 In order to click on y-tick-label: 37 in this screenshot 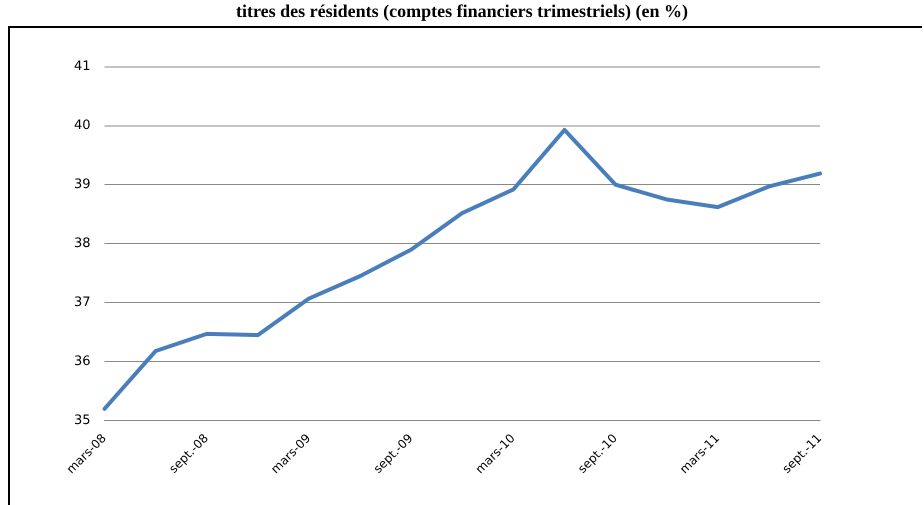, I will do `click(82, 302)`.